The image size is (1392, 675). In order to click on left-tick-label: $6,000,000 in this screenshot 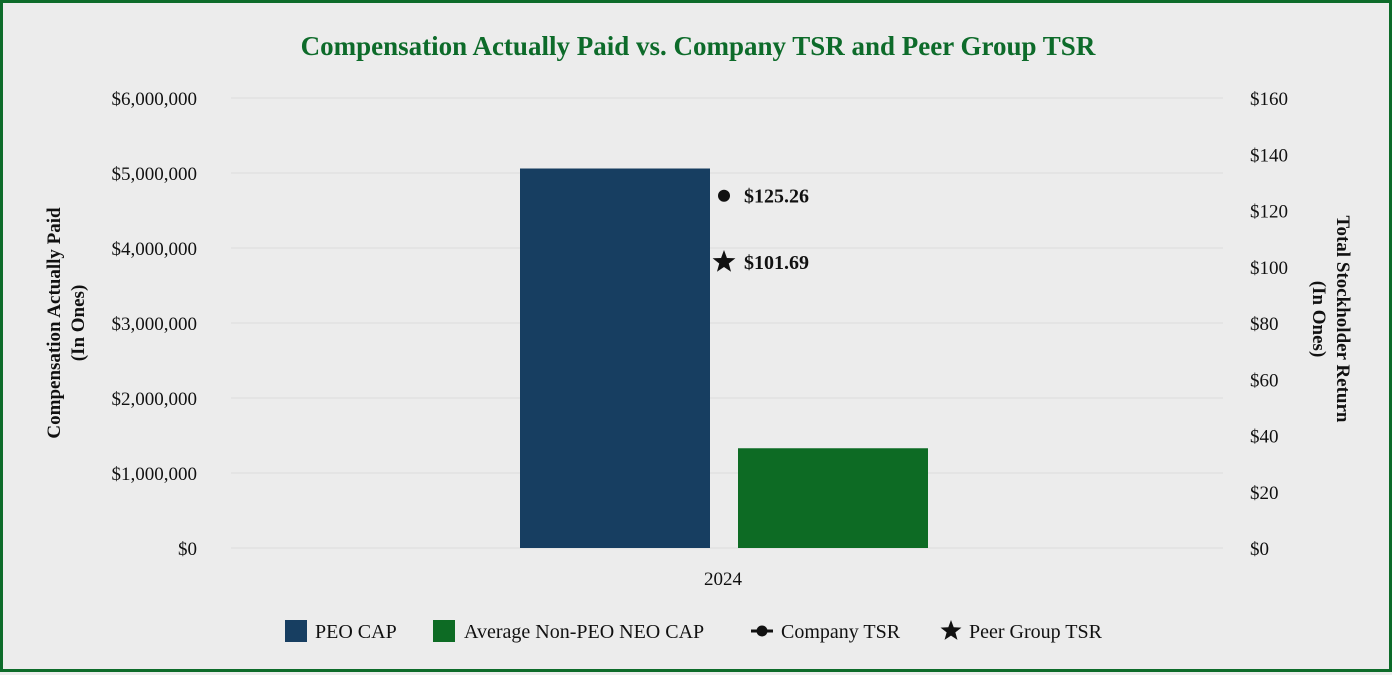, I will do `click(155, 99)`.